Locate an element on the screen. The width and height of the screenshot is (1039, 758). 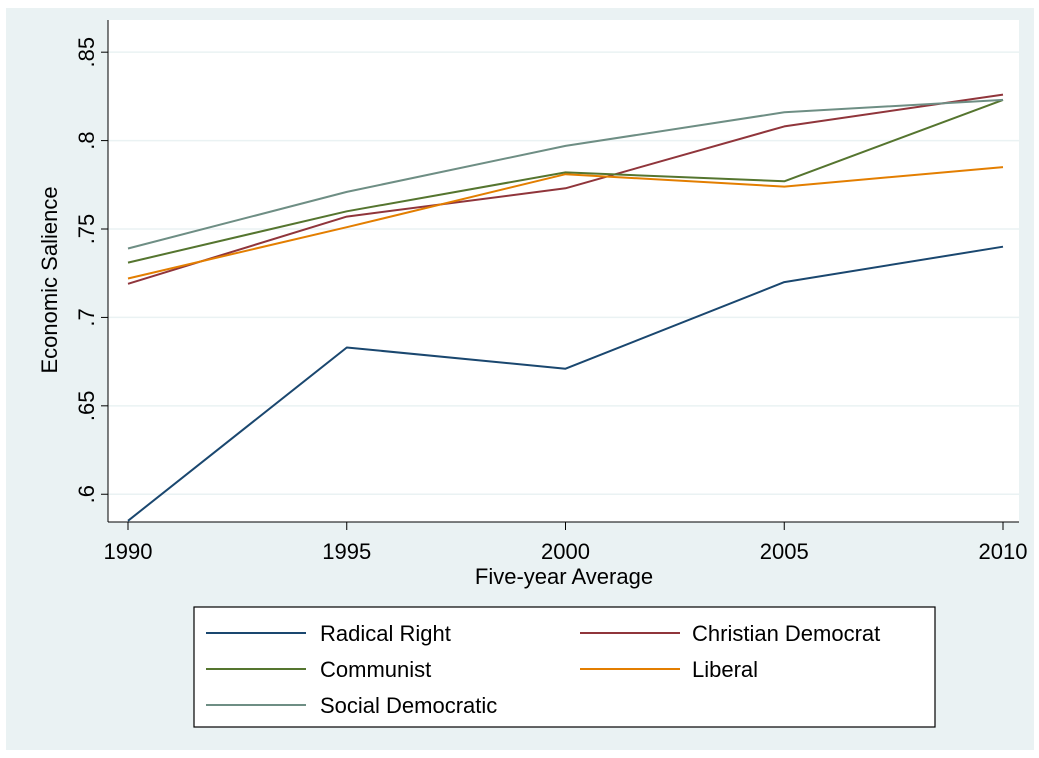
y-tick-label: .8 is located at coordinates (86, 140).